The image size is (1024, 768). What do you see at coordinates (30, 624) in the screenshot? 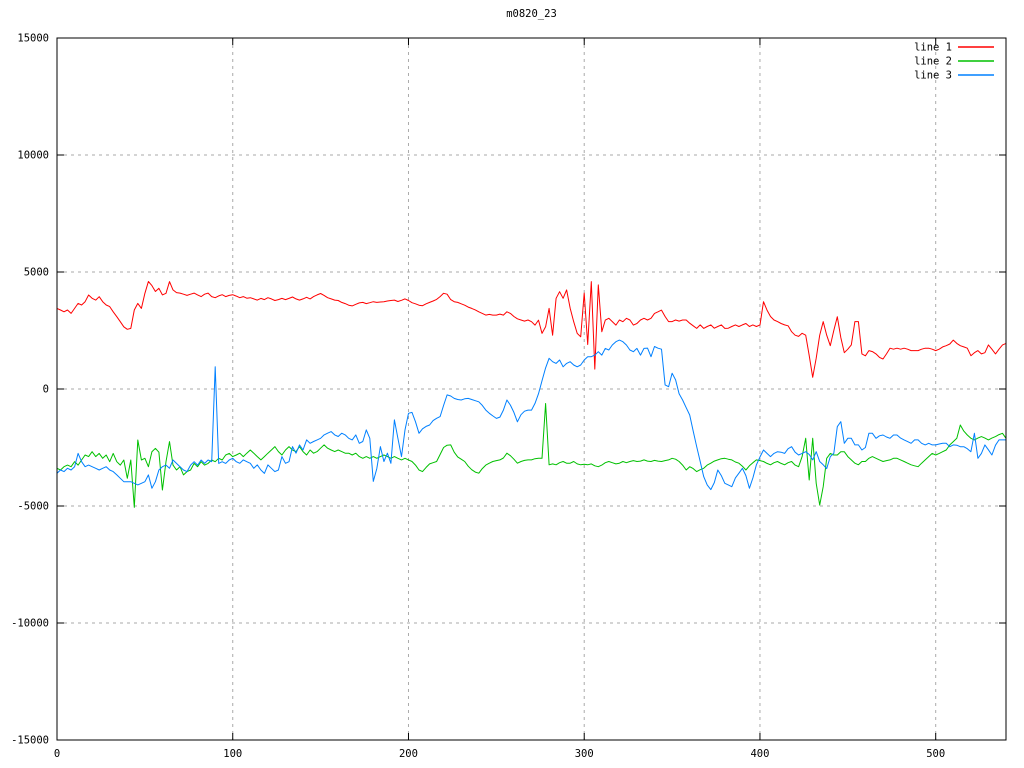
I see `y-tick-label: -10000` at bounding box center [30, 624].